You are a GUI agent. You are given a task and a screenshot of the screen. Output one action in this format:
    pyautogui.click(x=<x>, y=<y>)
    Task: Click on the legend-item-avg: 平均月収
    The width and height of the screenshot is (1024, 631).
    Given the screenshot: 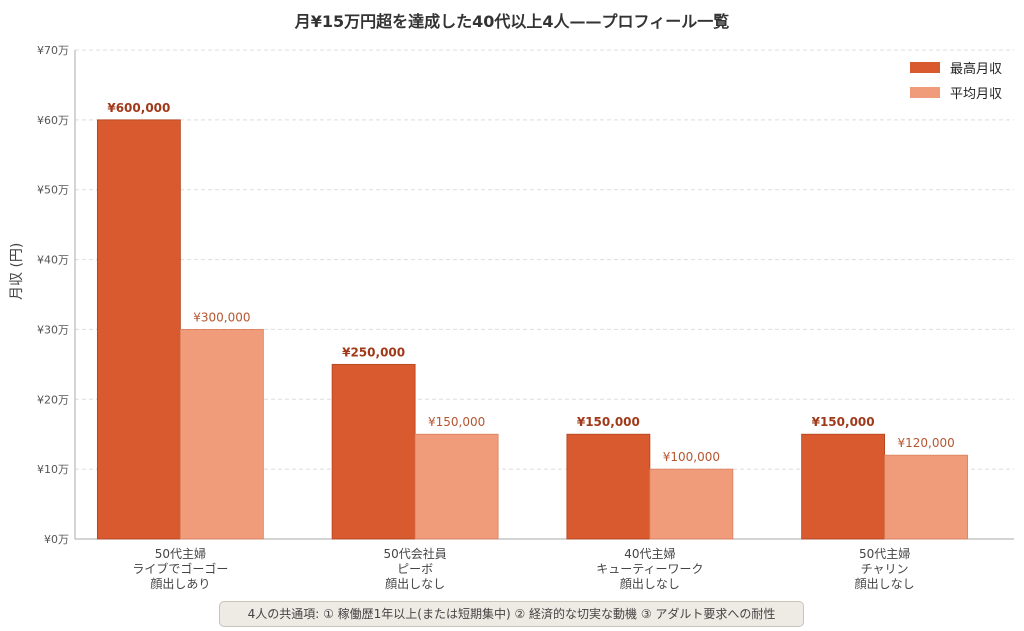 What is the action you would take?
    pyautogui.click(x=955, y=92)
    